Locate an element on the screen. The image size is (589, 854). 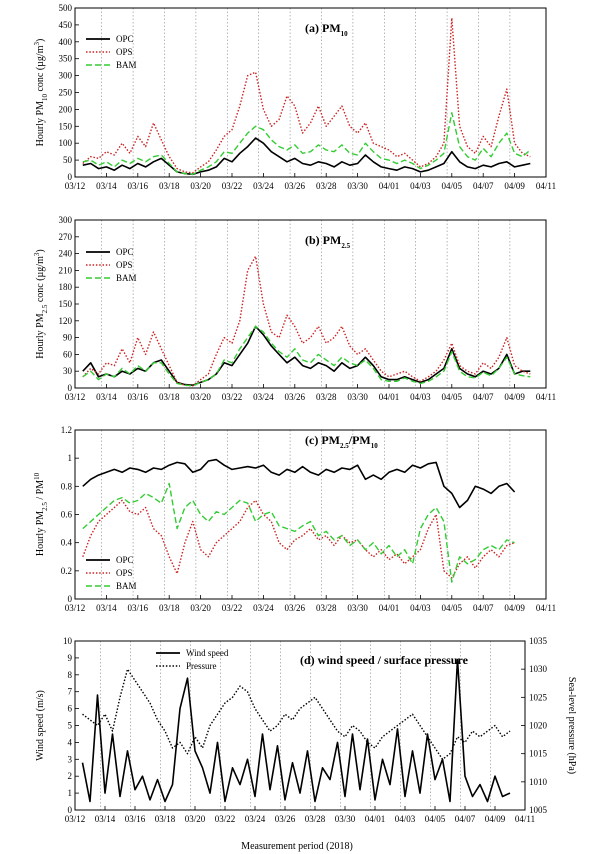
y-tick-label: 10 is located at coordinates (68, 641).